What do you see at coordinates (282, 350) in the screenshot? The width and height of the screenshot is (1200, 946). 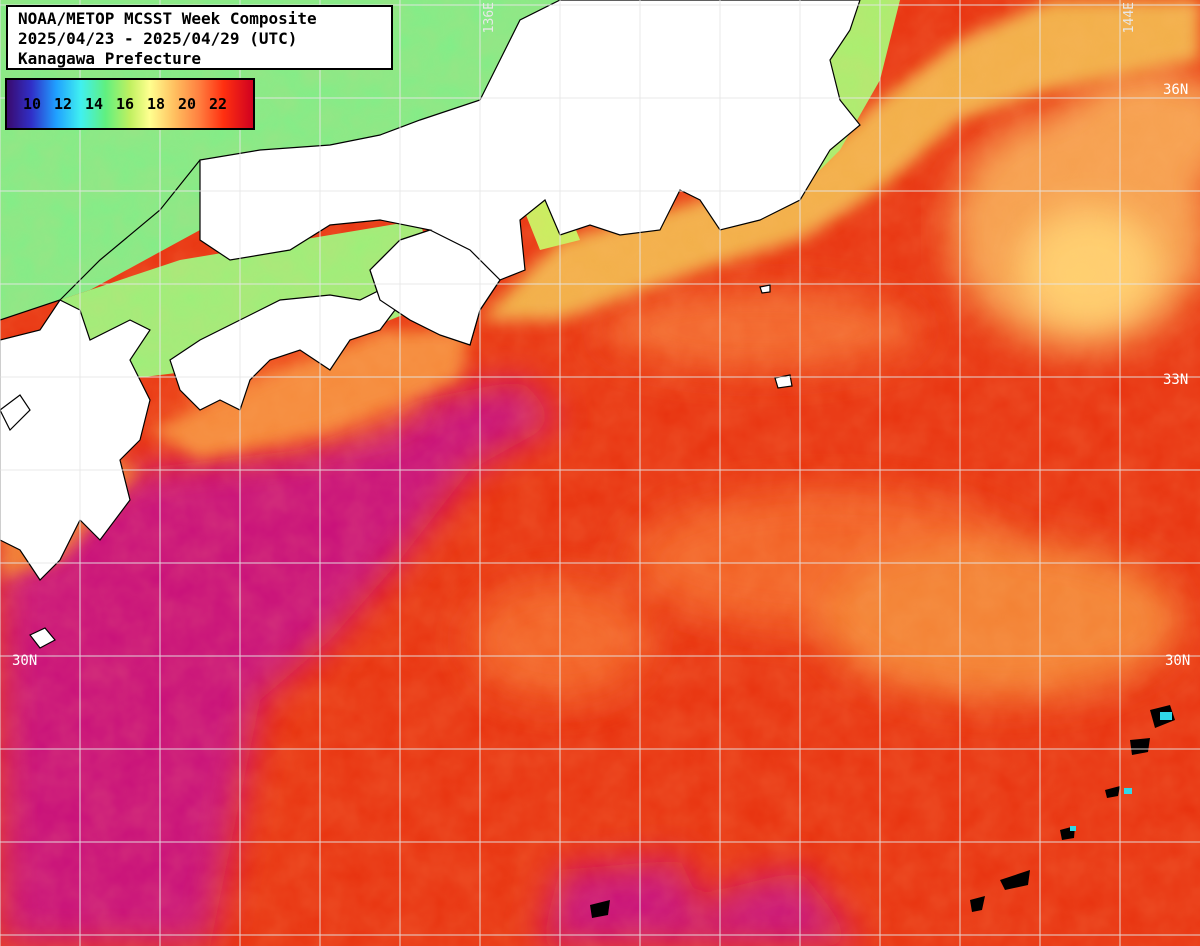 I see `land-shikoku` at bounding box center [282, 350].